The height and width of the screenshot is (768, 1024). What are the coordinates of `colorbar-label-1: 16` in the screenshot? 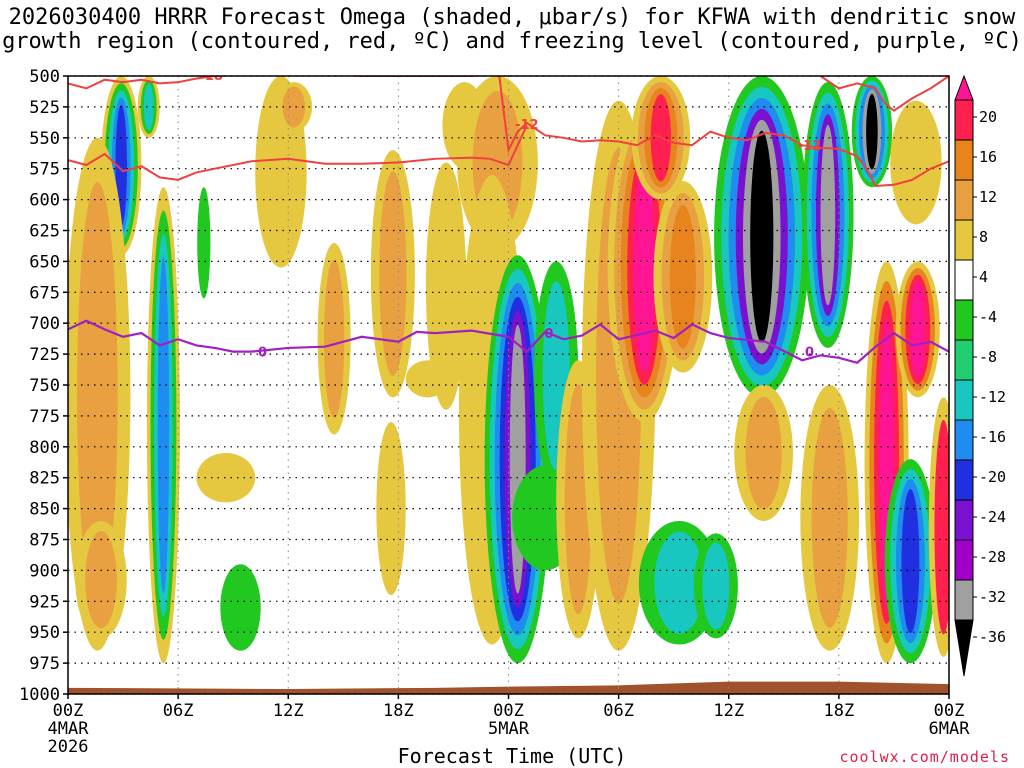 It's located at (988, 157).